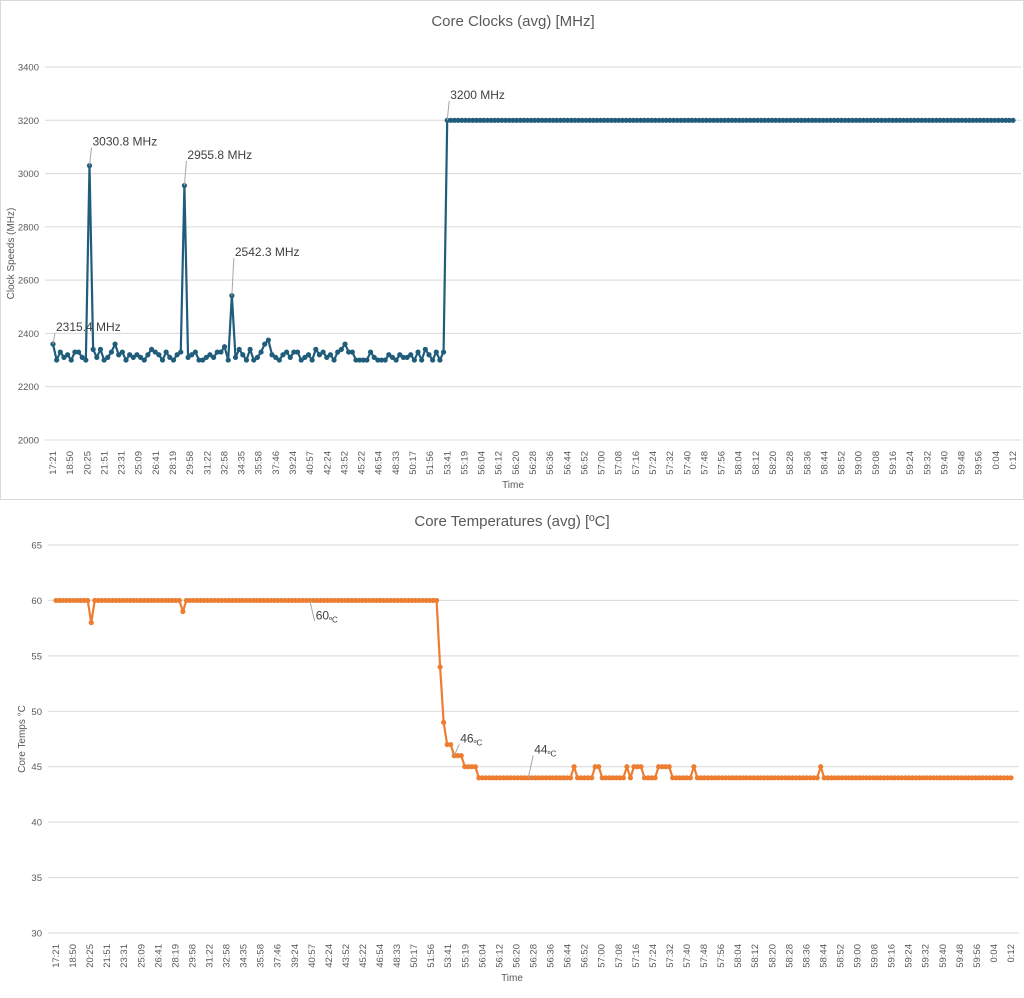 This screenshot has width=1024, height=998. I want to click on x-tick-label: 59:32, so click(927, 463).